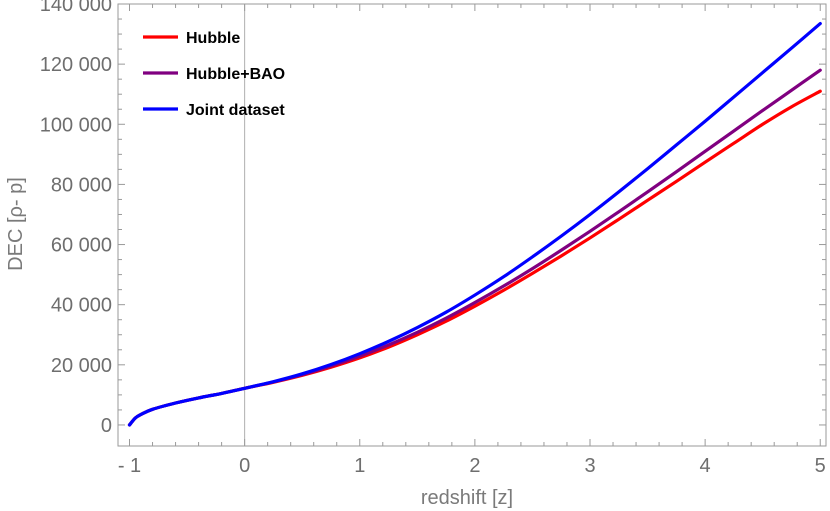 Image resolution: width=830 pixels, height=511 pixels. I want to click on legend: Hubble Hubble+BAO Joint dataset, so click(214, 74).